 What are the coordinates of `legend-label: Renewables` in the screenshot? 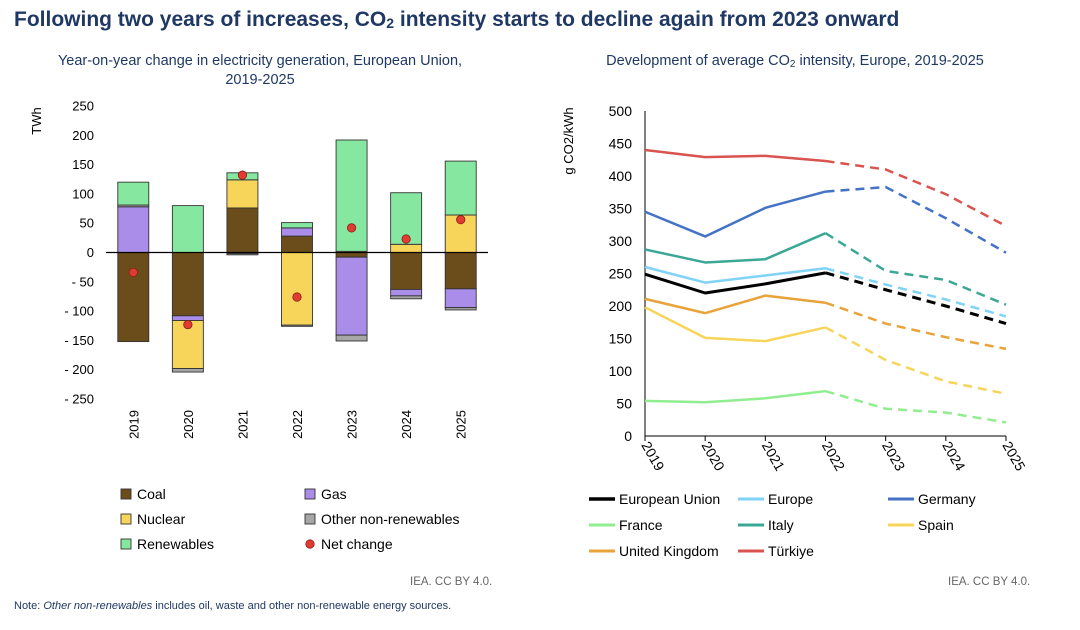 It's located at (175, 544).